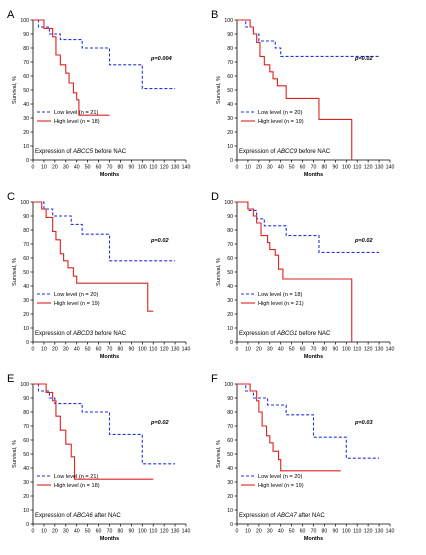  I want to click on panel-caption: Expression of ABCD3 before NAC, so click(81, 334).